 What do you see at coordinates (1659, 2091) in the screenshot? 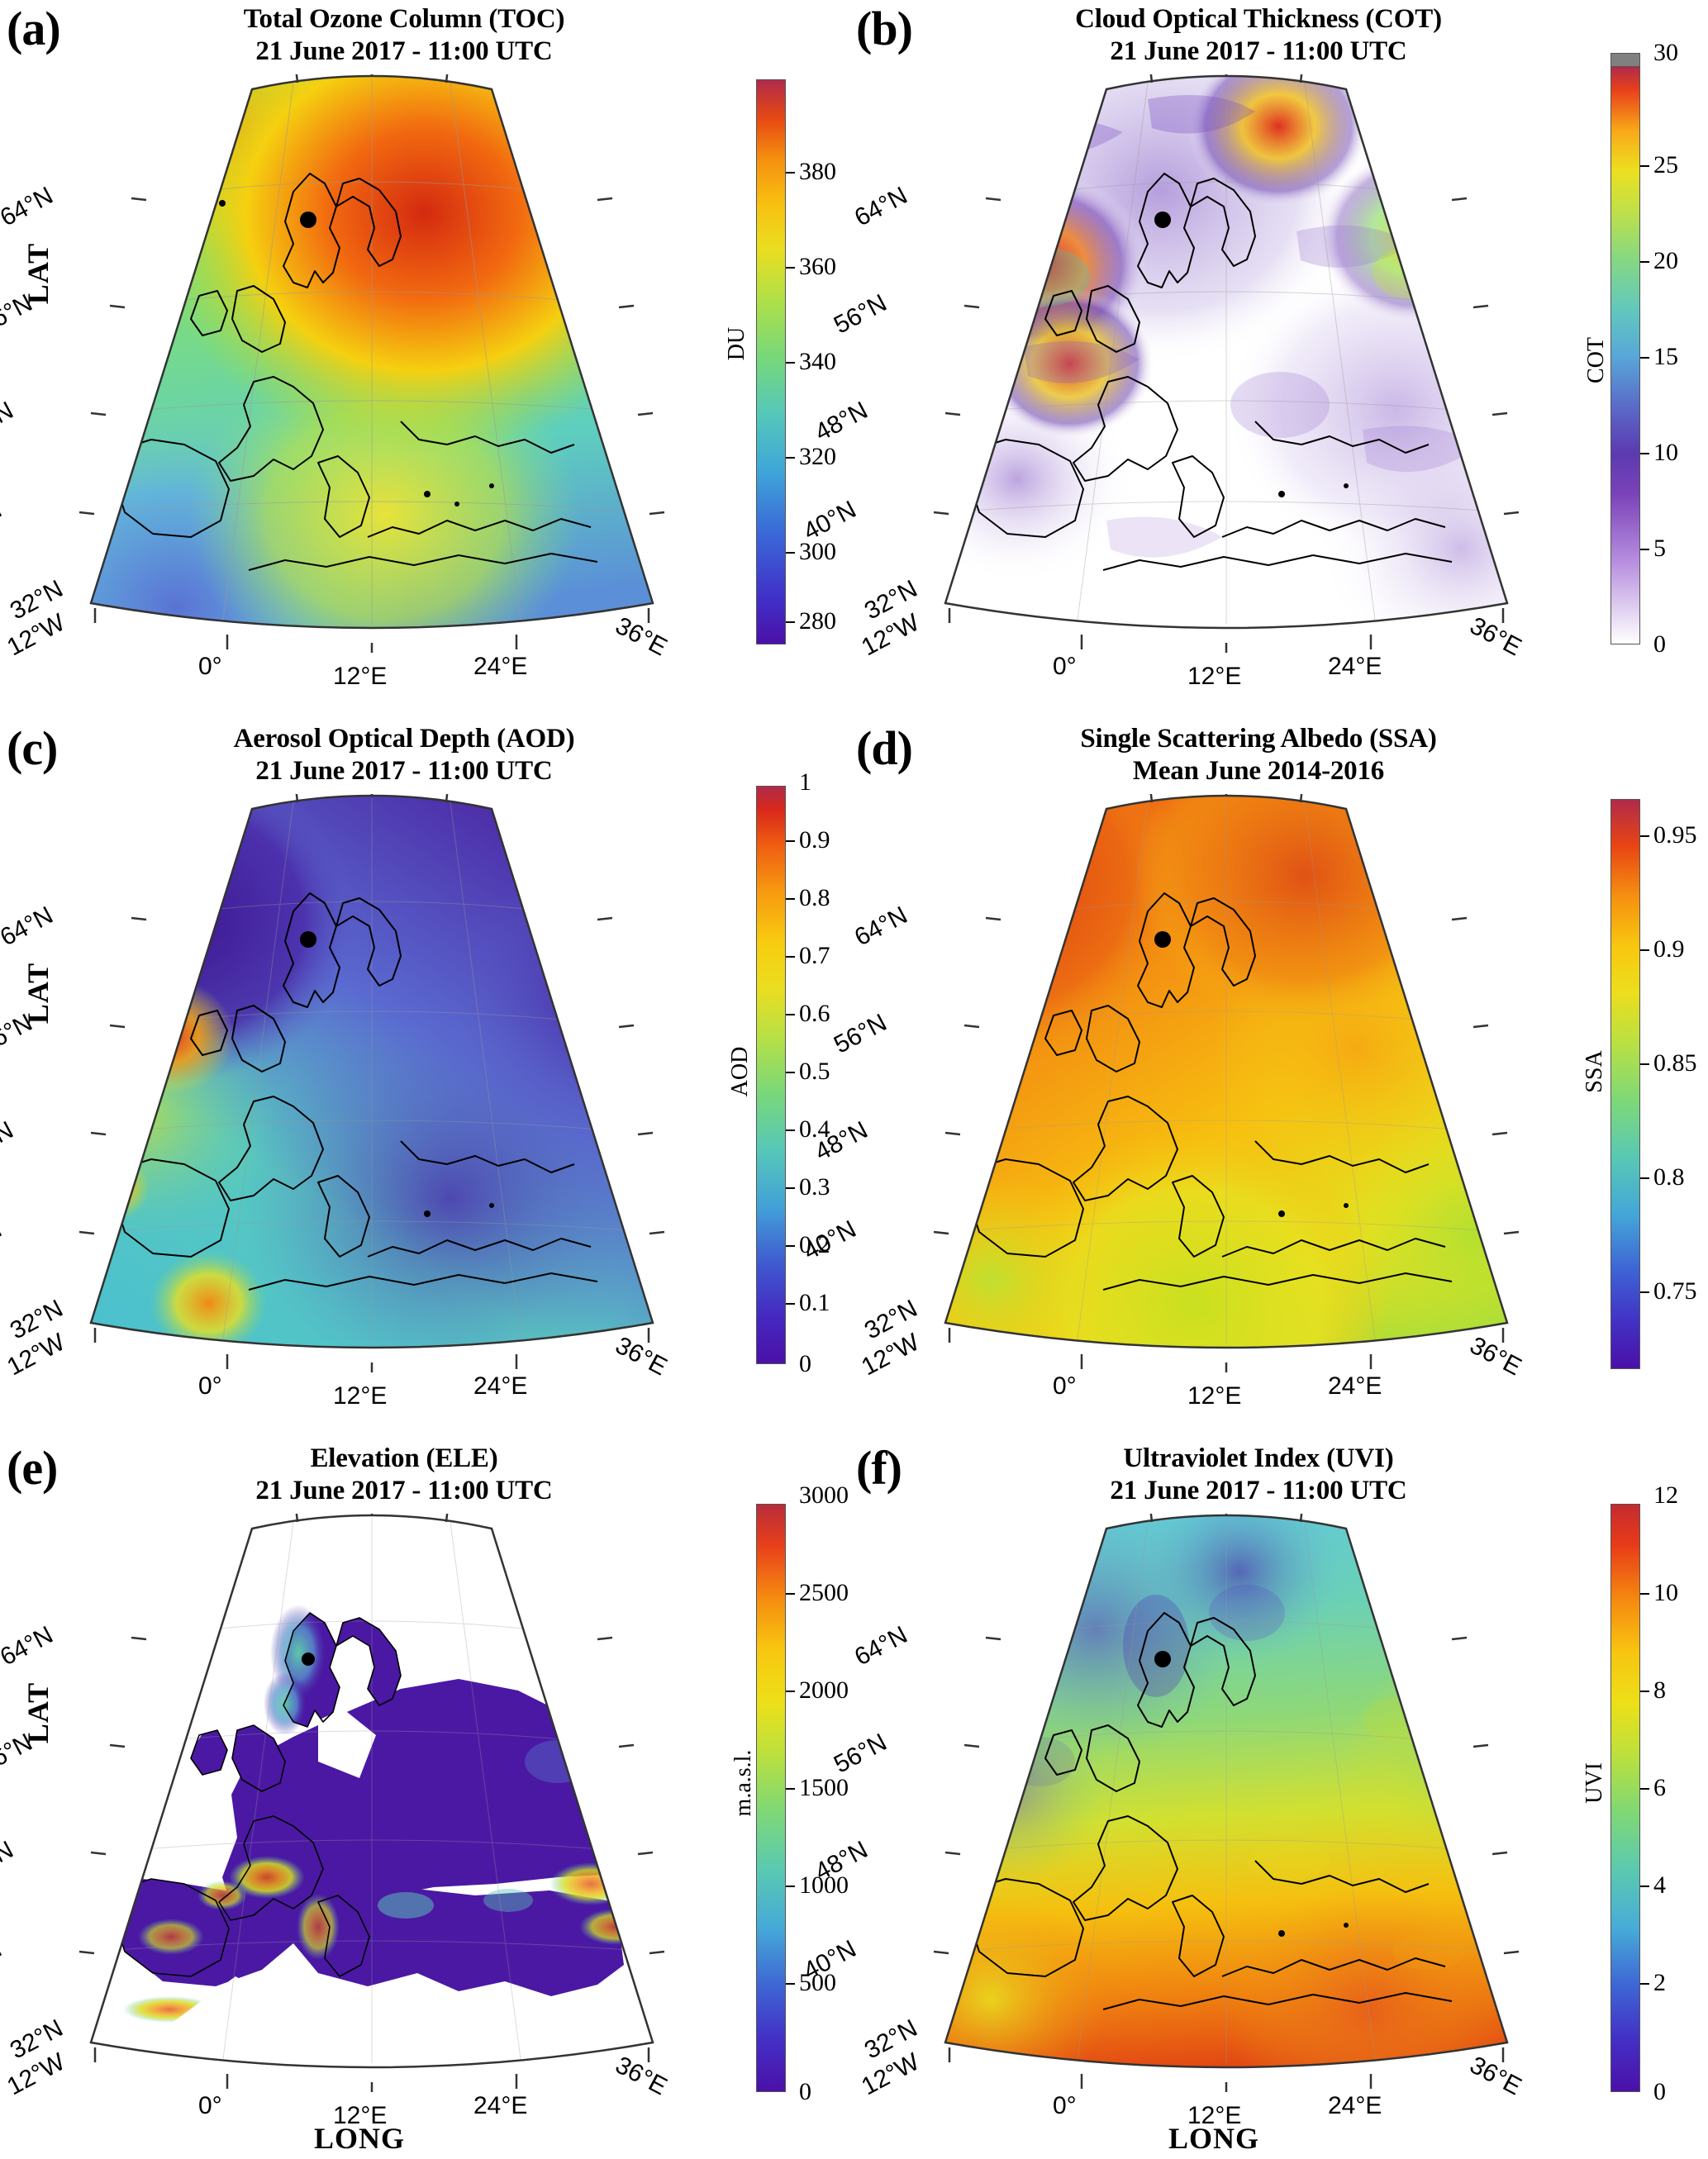
I see `cbar-f-tick-0: 0` at bounding box center [1659, 2091].